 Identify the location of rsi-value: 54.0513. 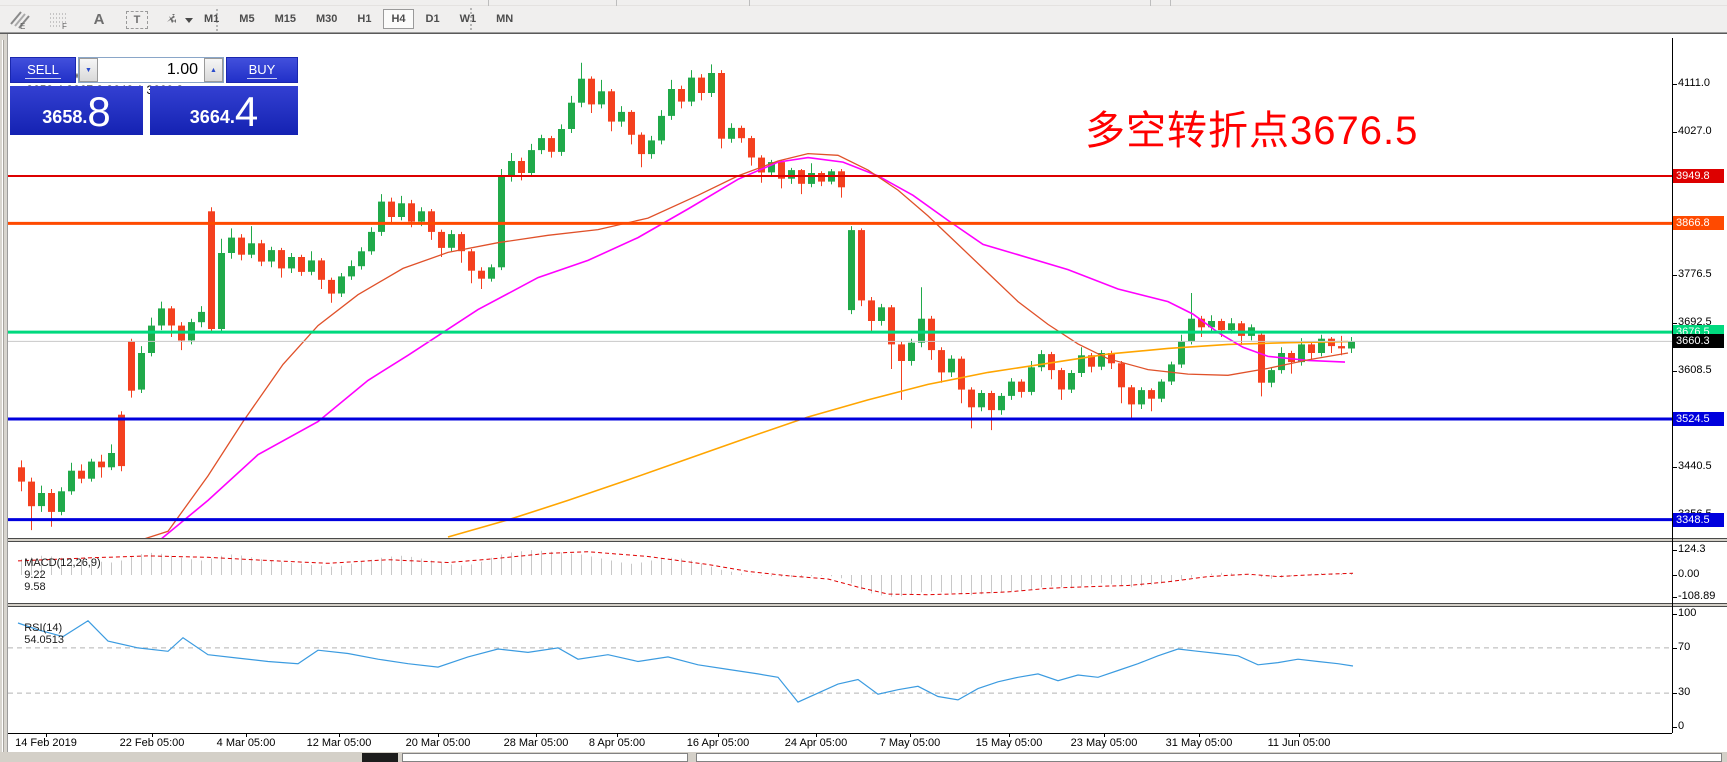
(44, 640).